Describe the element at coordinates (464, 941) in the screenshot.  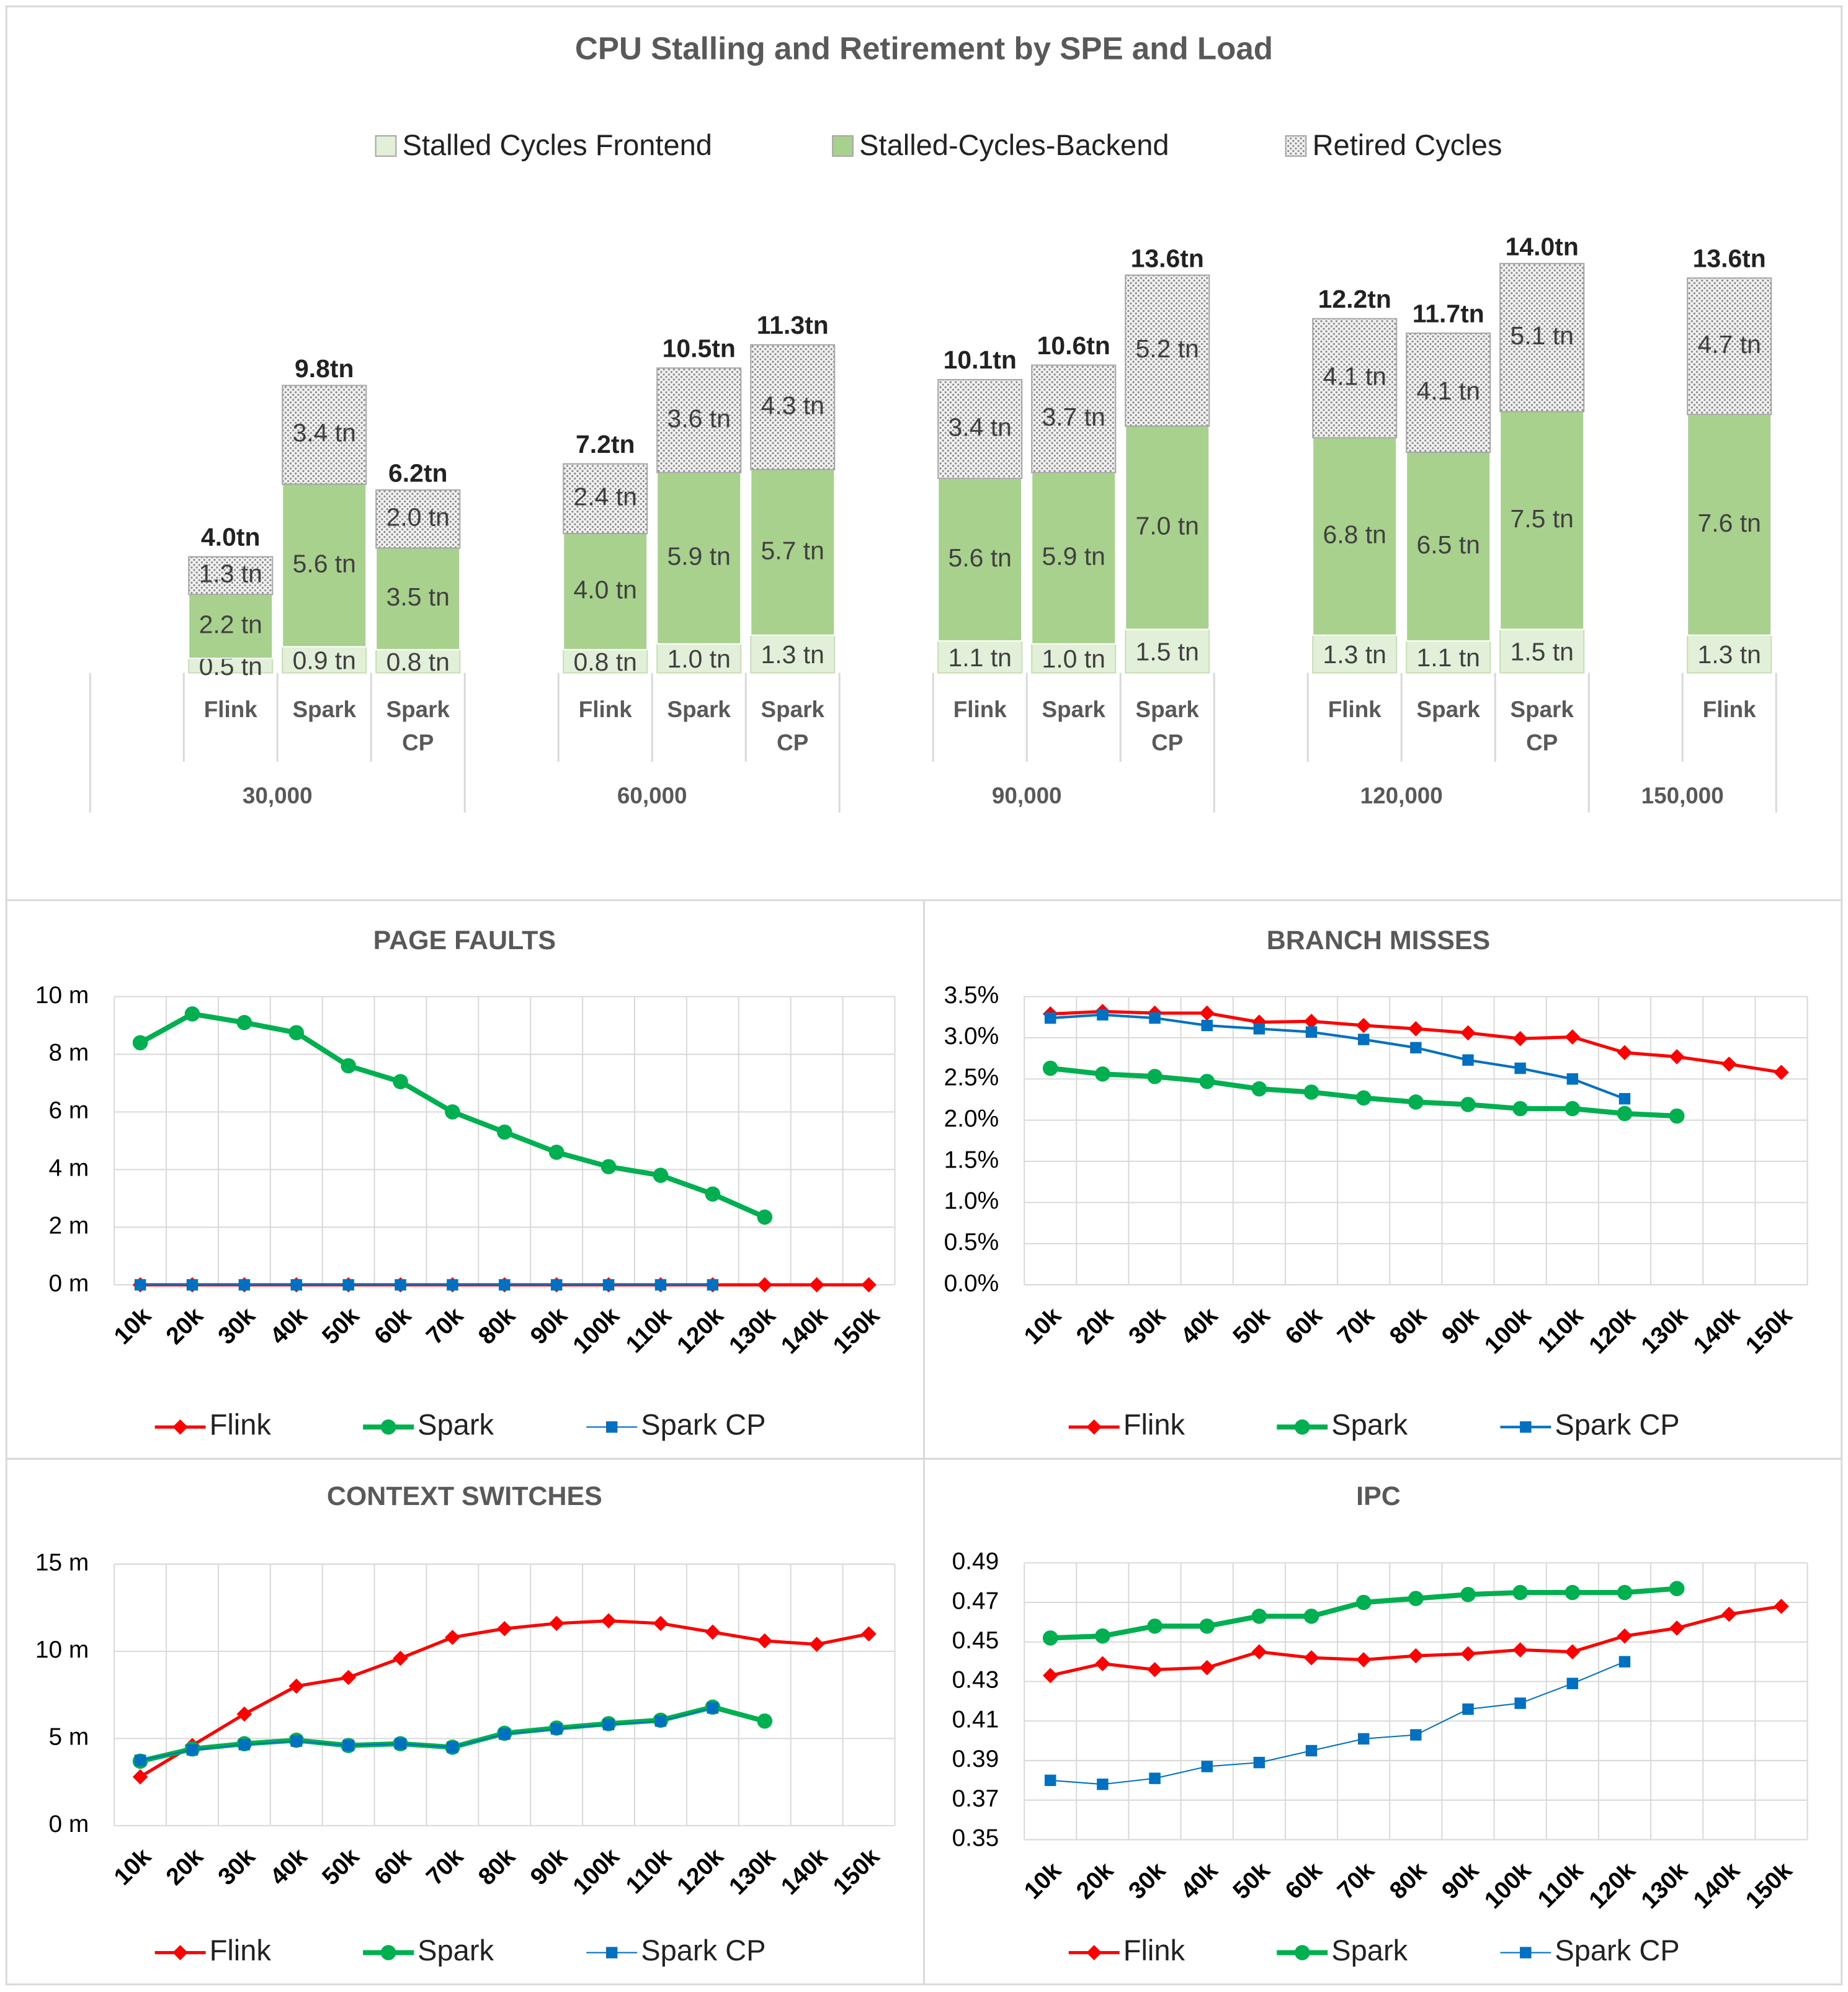
I see `chart-title: PAGE FAULTS` at that location.